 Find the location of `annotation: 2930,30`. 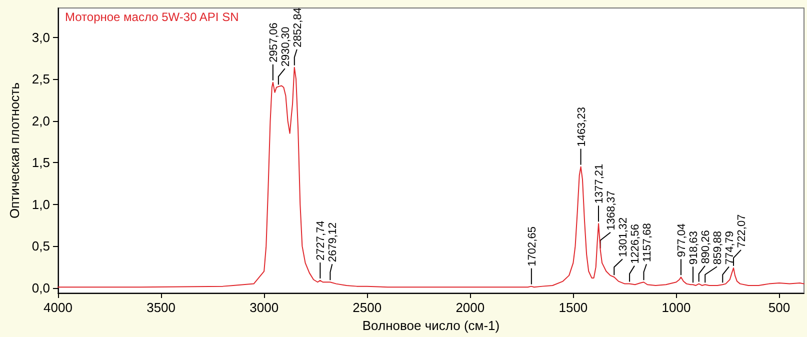

annotation: 2930,30 is located at coordinates (286, 46).